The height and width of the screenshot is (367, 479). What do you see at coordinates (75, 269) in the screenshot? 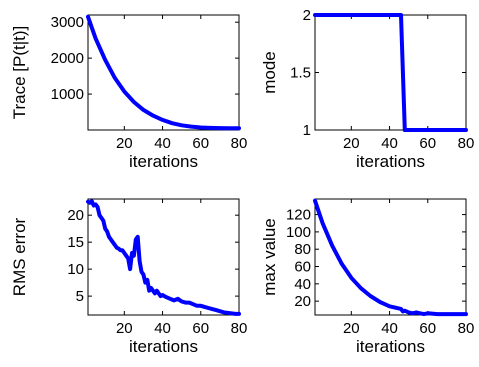
I see `y-tick-label: 10` at bounding box center [75, 269].